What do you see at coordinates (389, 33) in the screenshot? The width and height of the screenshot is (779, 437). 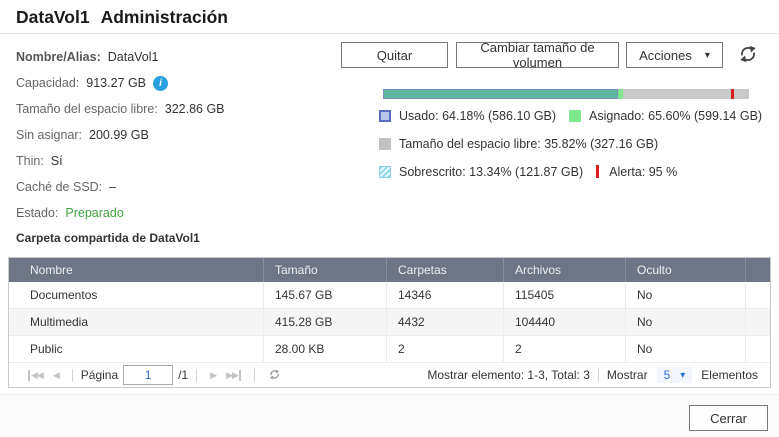 I see `title-divider` at bounding box center [389, 33].